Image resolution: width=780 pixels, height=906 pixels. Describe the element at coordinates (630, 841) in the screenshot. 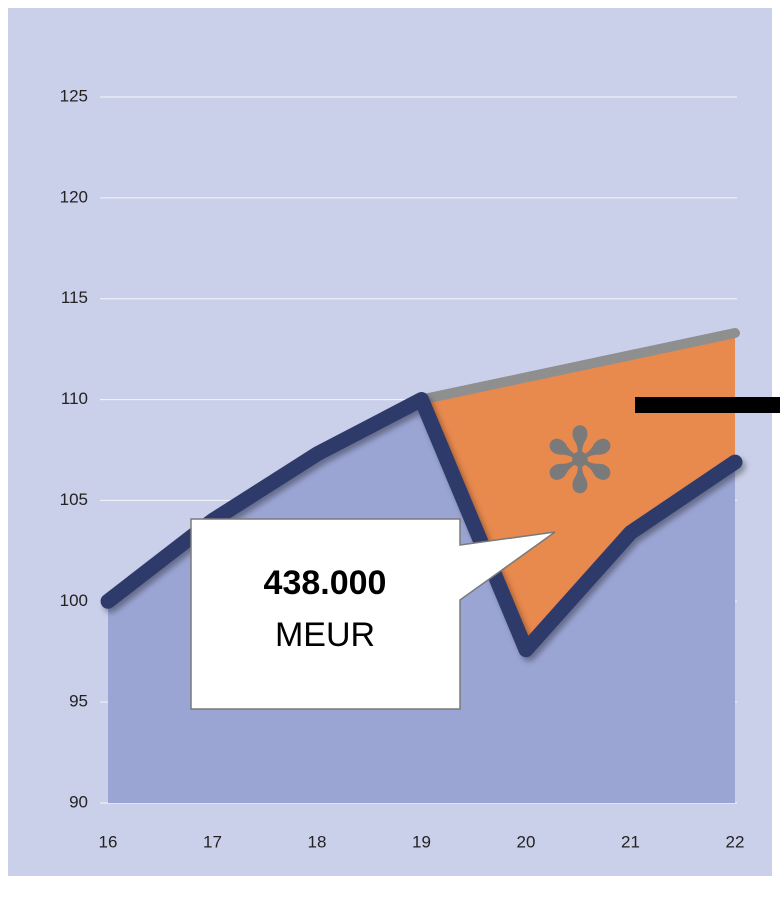

I see `x-tick-label: 21` at that location.